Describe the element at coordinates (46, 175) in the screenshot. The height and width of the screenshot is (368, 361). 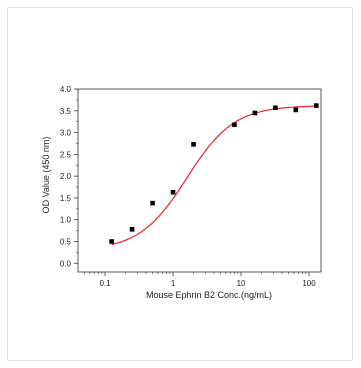
I see `y-axis-label: OD Value (450 nm)` at that location.